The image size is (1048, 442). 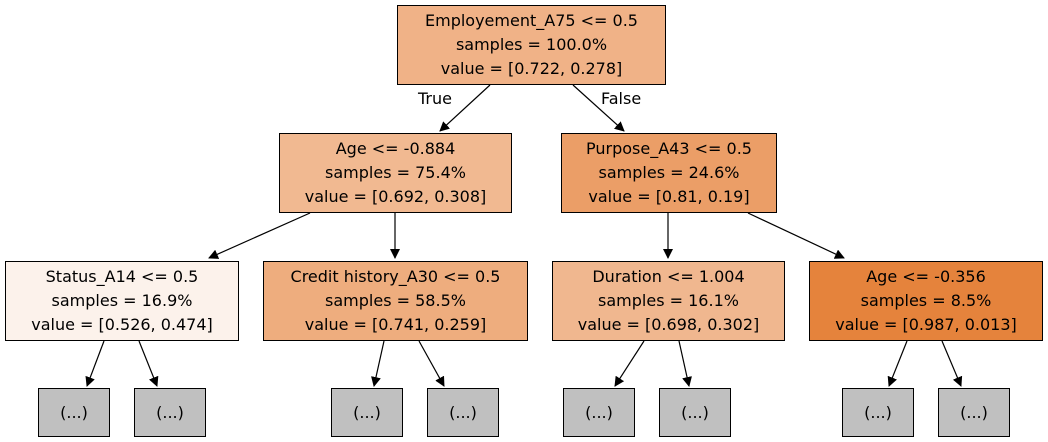 I want to click on node-value: value = [0.81, 0.19], so click(x=669, y=196).